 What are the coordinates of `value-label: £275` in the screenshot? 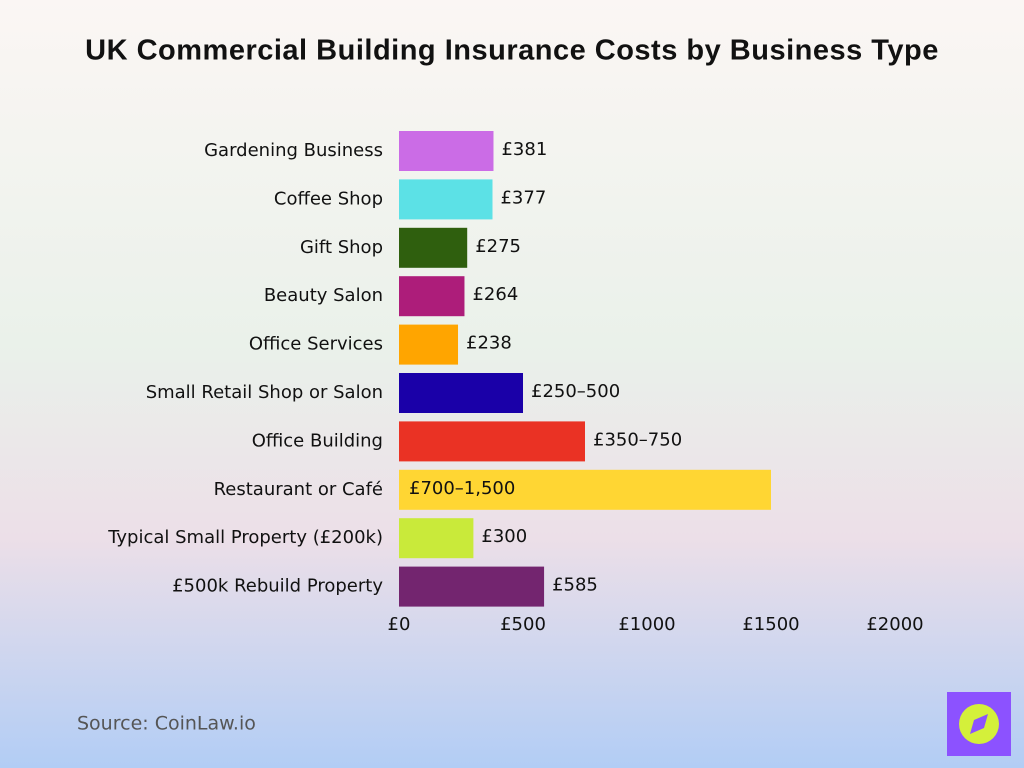 It's located at (498, 246).